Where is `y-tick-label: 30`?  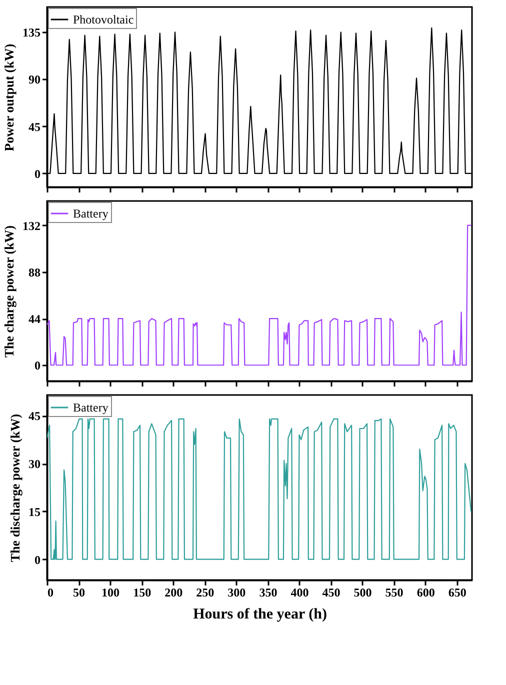 y-tick-label: 30 is located at coordinates (34, 464).